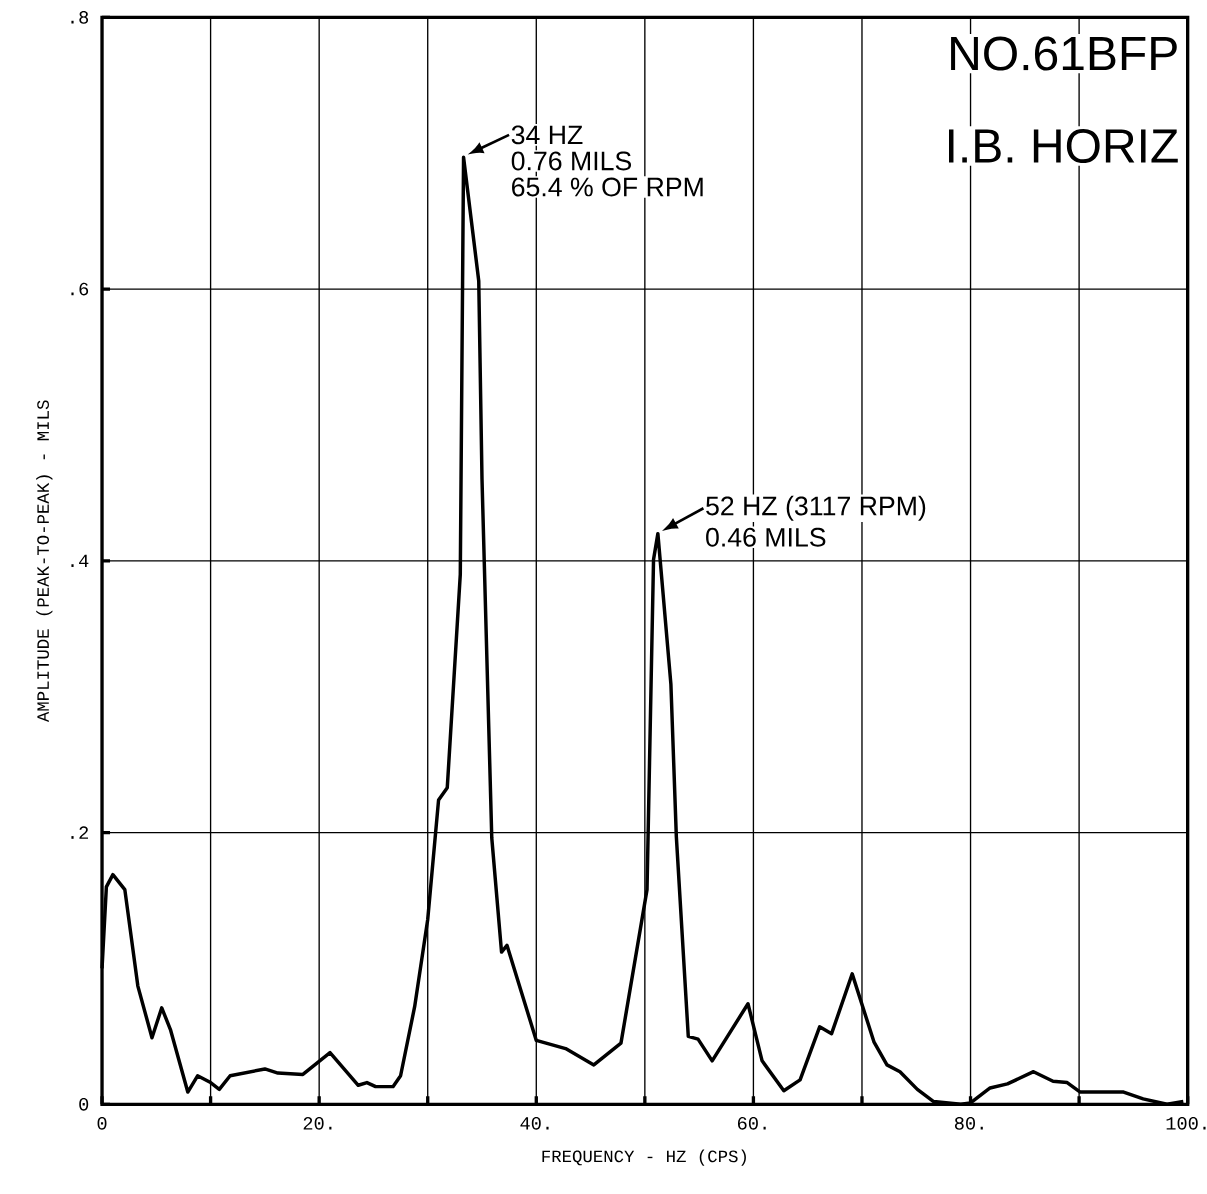 The width and height of the screenshot is (1207, 1194). Describe the element at coordinates (317, 1123) in the screenshot. I see `x-tick-label: 20.` at that location.